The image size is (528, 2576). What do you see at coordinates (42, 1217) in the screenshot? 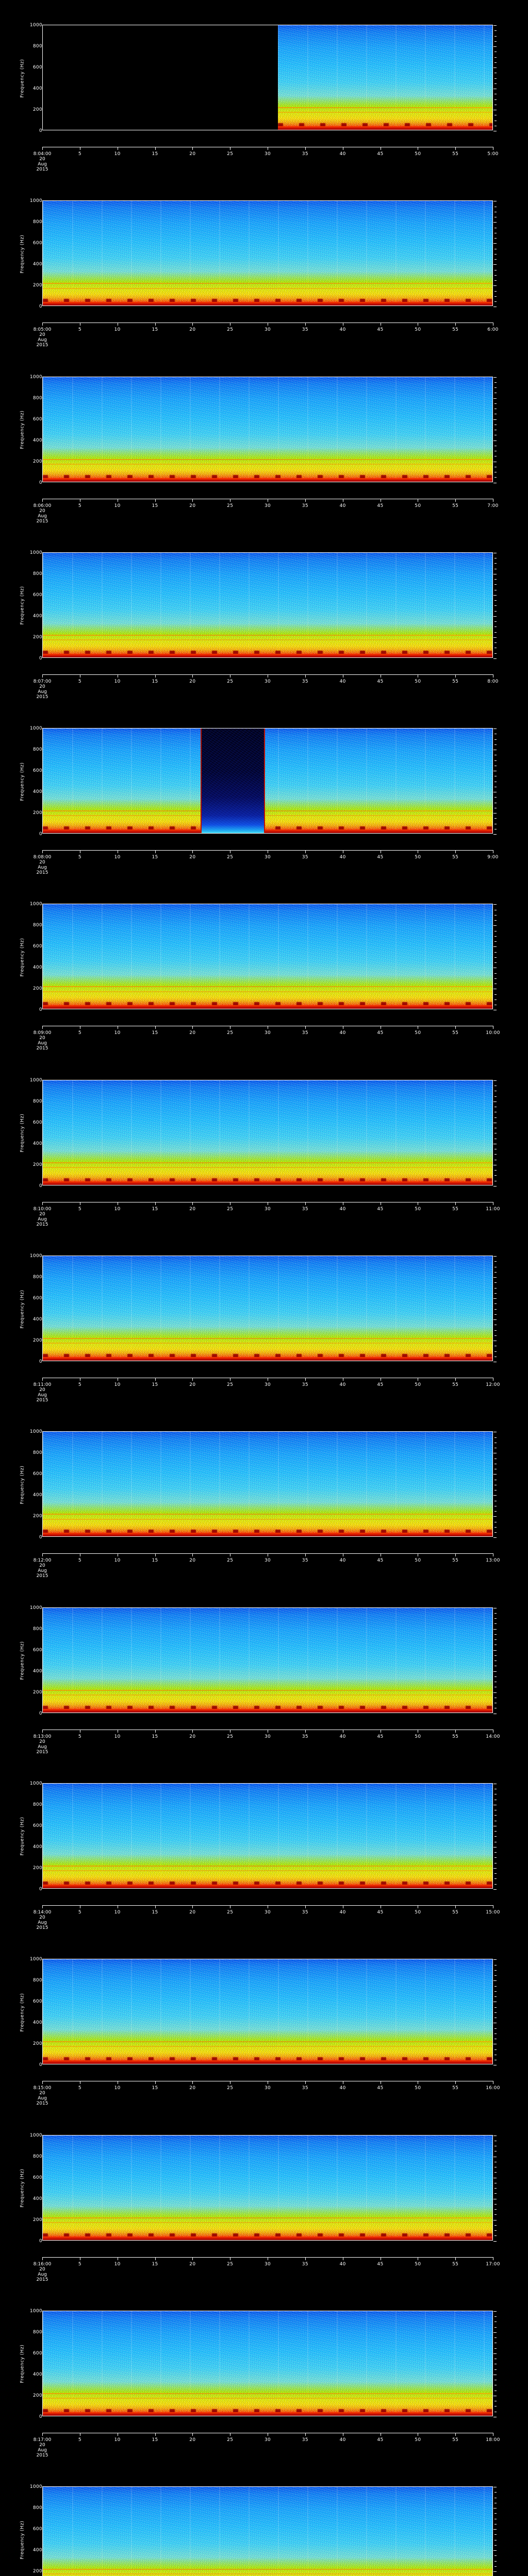
I see `panel-start-datestamp: 8:10:00 20 Aug 2015` at bounding box center [42, 1217].